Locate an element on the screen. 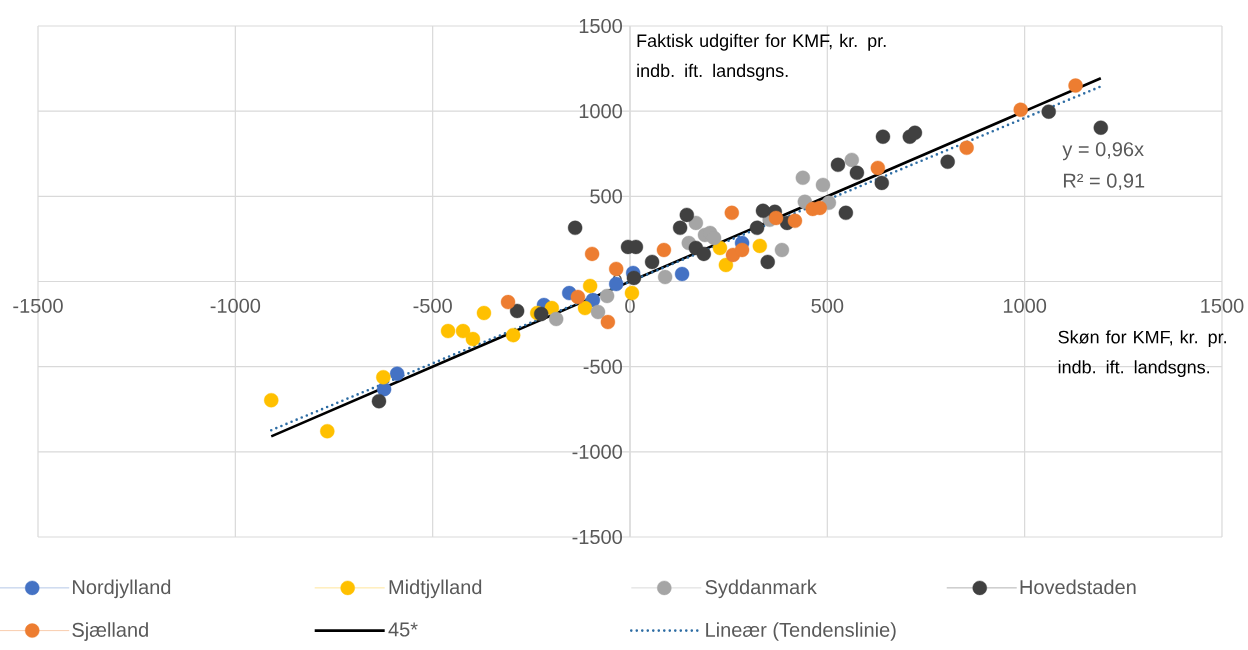 Image resolution: width=1248 pixels, height=650 pixels. annotation: y = 0,96x is located at coordinates (1103, 151).